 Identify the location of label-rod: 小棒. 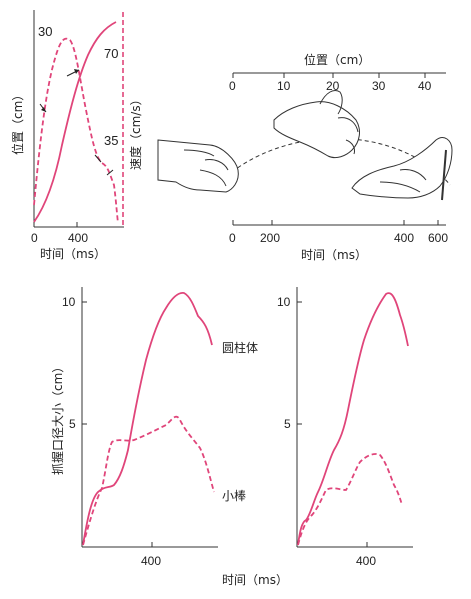
(234, 496).